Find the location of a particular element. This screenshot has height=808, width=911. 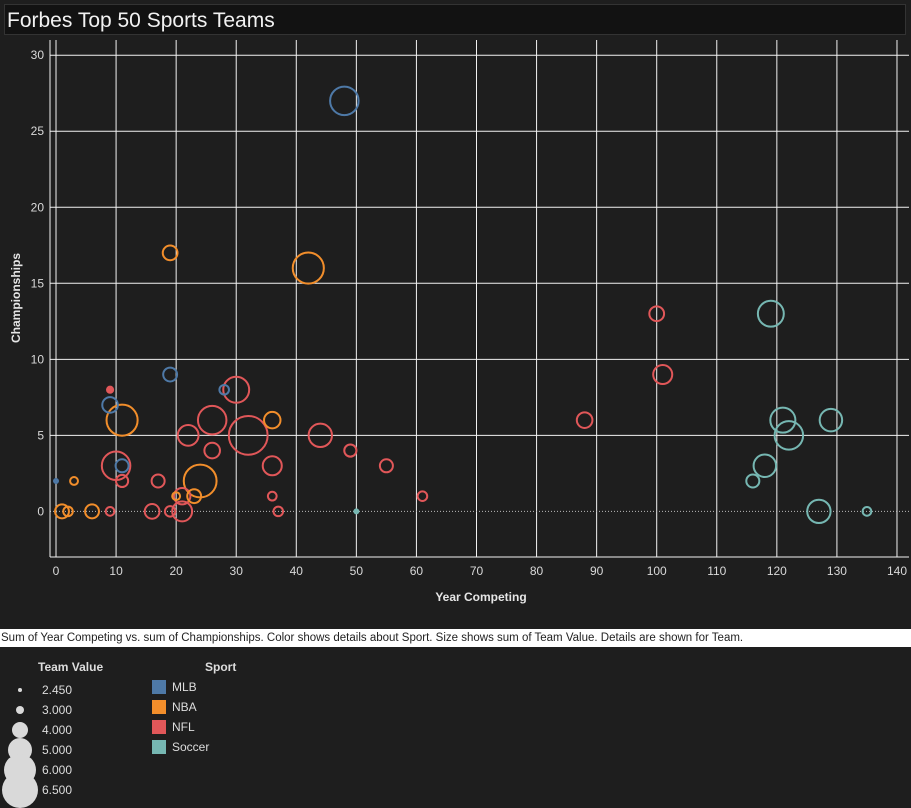

size-legend-item: 3.000 is located at coordinates (60, 710).